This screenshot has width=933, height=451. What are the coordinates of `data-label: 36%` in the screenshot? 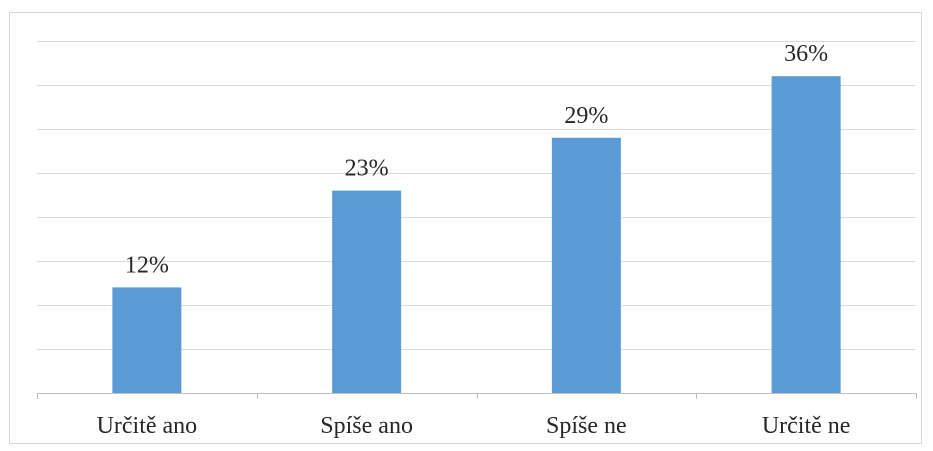 It's located at (806, 54).